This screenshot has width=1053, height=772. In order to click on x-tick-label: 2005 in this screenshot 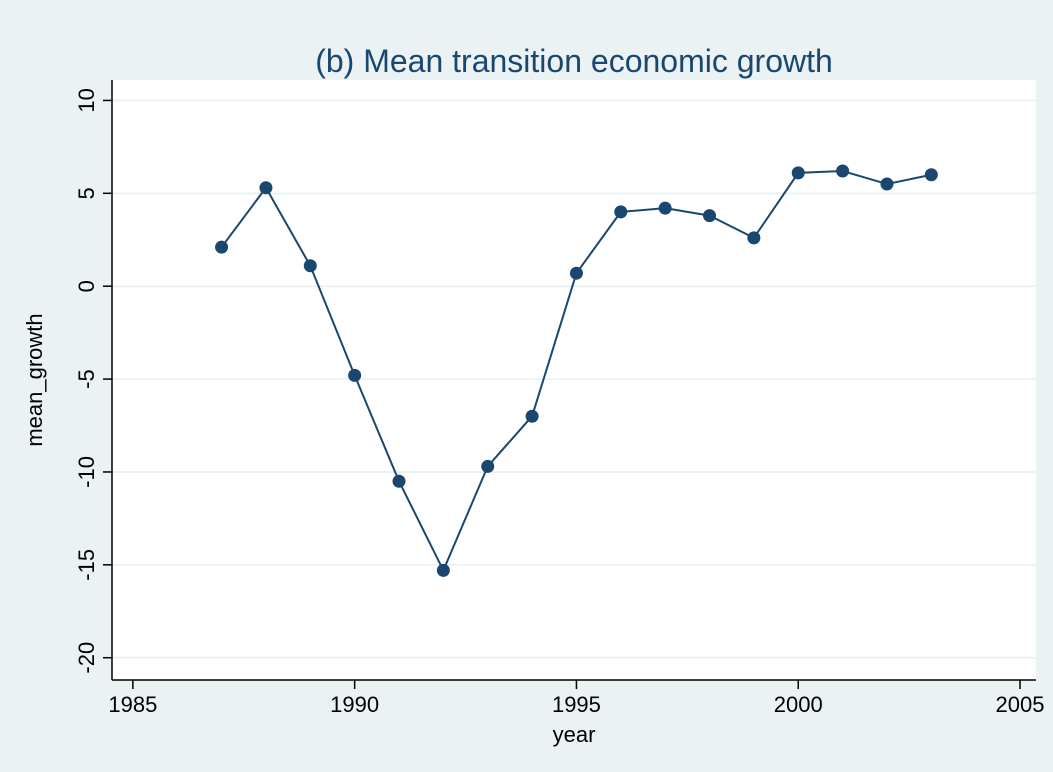, I will do `click(1020, 704)`.